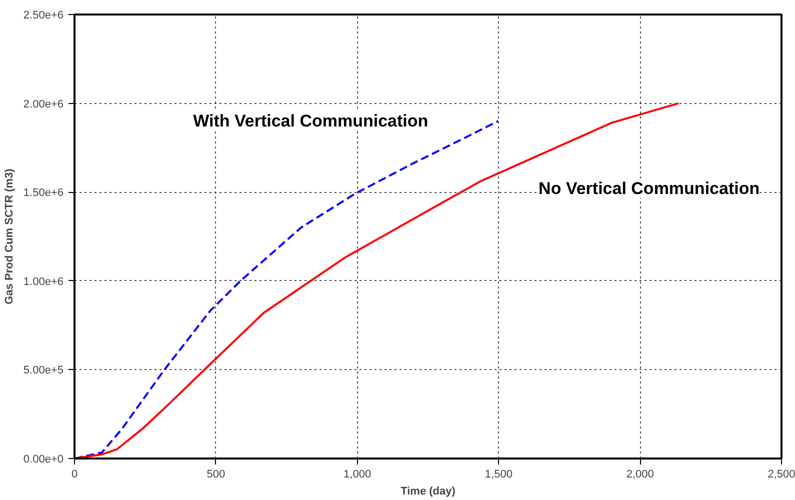 The width and height of the screenshot is (795, 500). What do you see at coordinates (43, 16) in the screenshot?
I see `y-tick-label: 2.50e+6` at bounding box center [43, 16].